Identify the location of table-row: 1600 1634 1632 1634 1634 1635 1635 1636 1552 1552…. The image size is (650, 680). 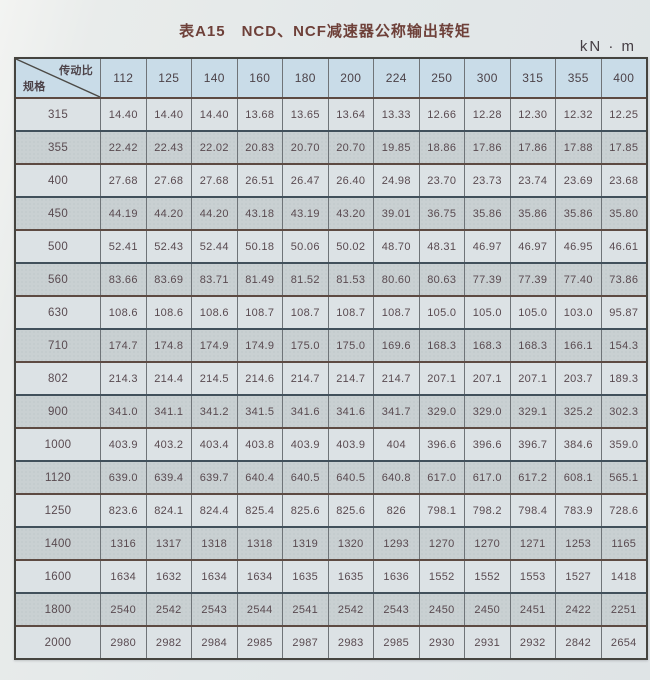
(331, 575).